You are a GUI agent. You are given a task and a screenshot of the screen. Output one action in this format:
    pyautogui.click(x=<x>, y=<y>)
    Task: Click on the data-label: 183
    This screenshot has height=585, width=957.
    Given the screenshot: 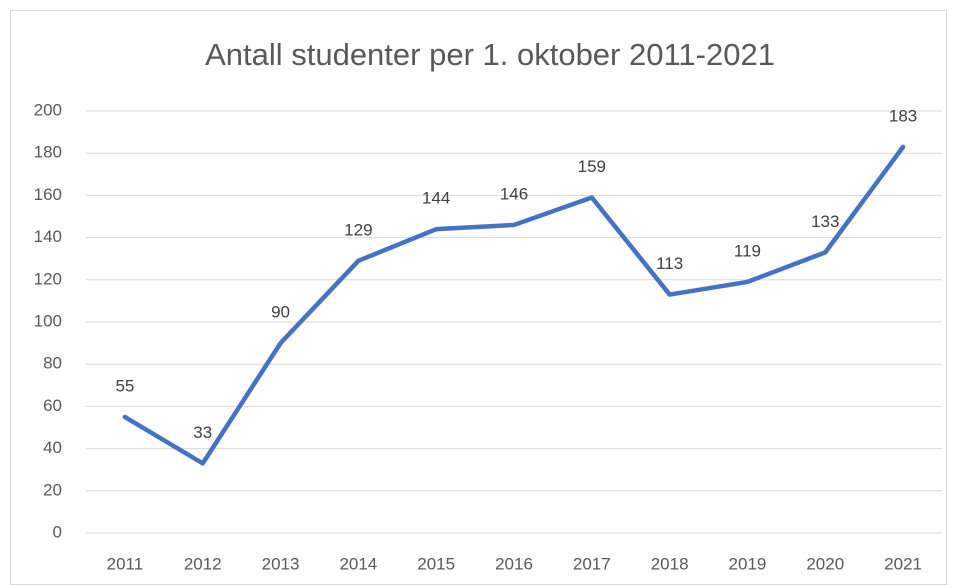 What is the action you would take?
    pyautogui.click(x=903, y=115)
    